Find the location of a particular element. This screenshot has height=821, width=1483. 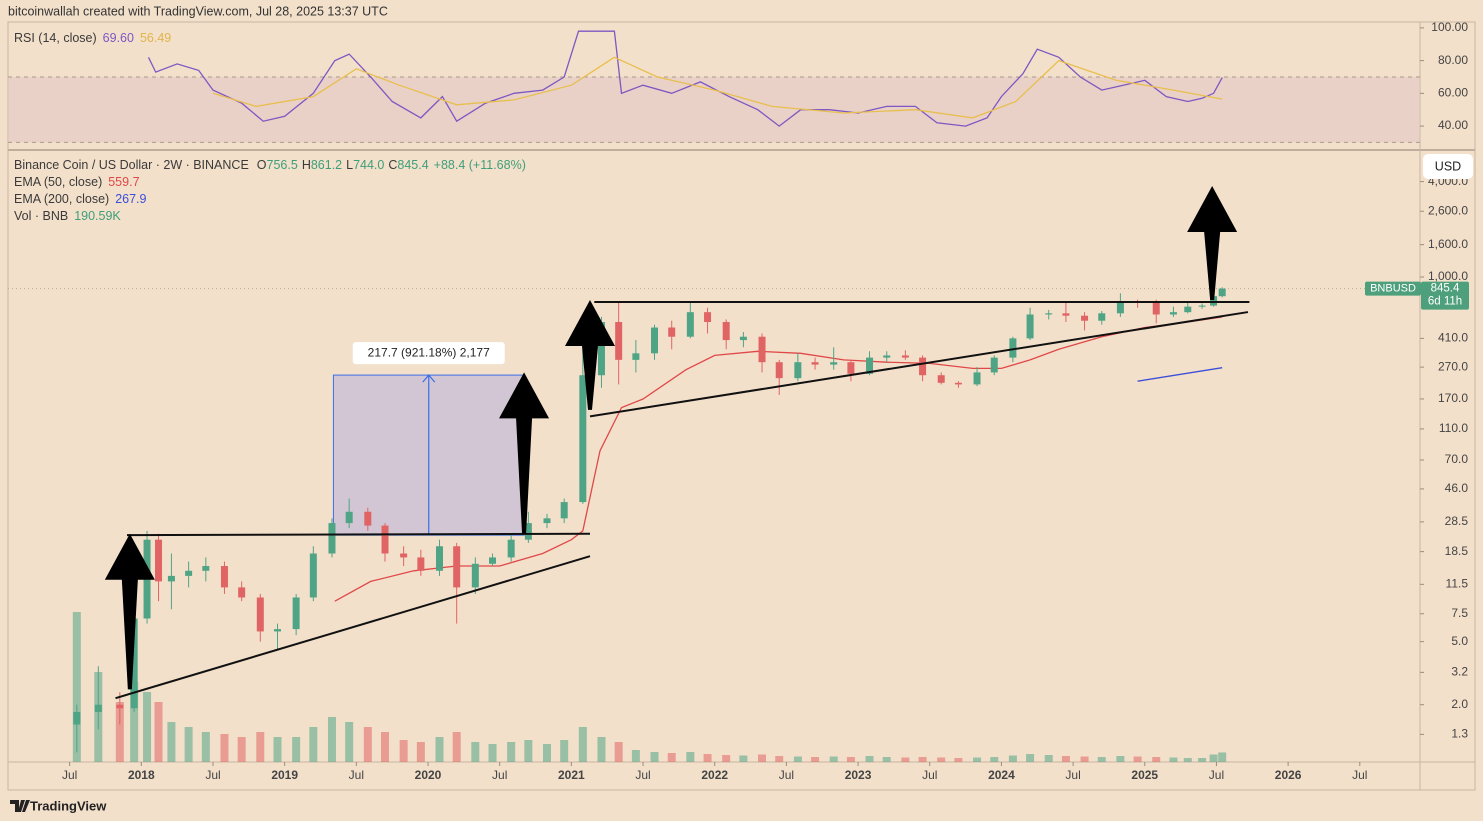

ohlc-label: H is located at coordinates (306, 165).